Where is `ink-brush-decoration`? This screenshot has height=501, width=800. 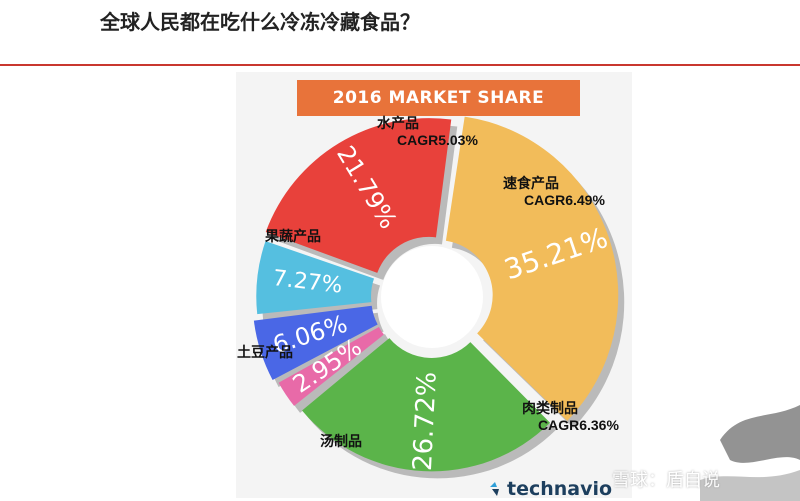
ink-brush-decoration is located at coordinates (750, 453).